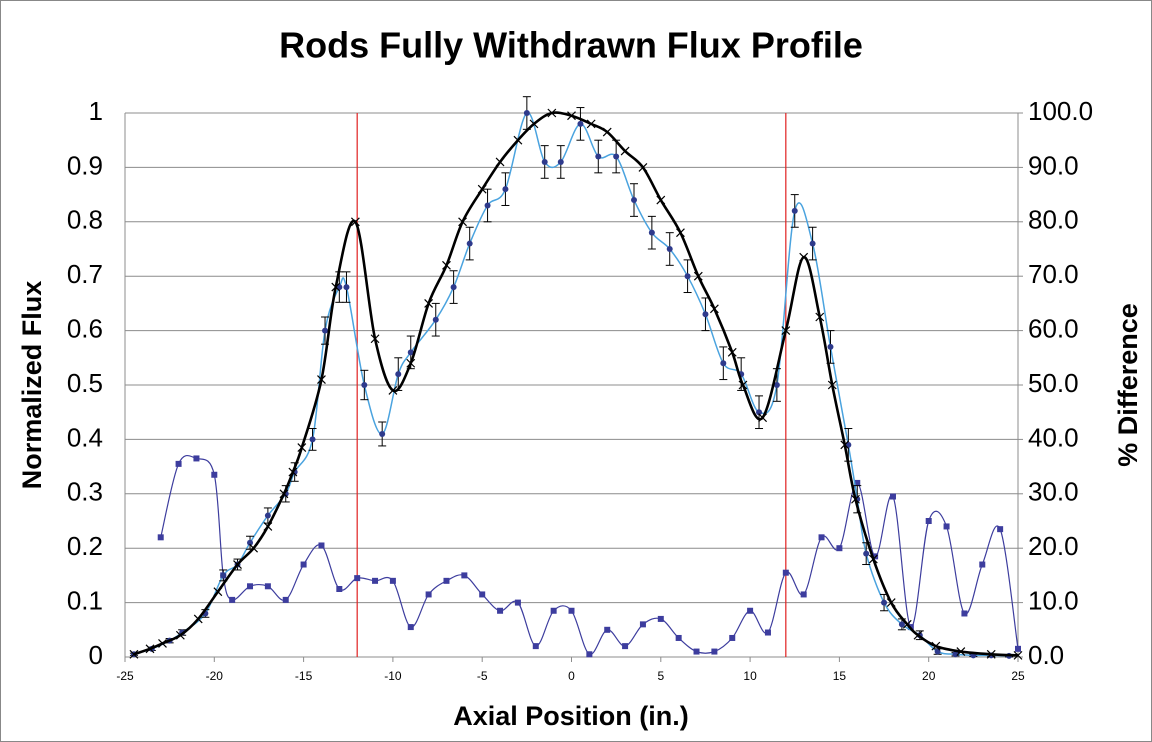 This screenshot has width=1152, height=742. What do you see at coordinates (1053, 546) in the screenshot?
I see `y2-tick-label: 20.0` at bounding box center [1053, 546].